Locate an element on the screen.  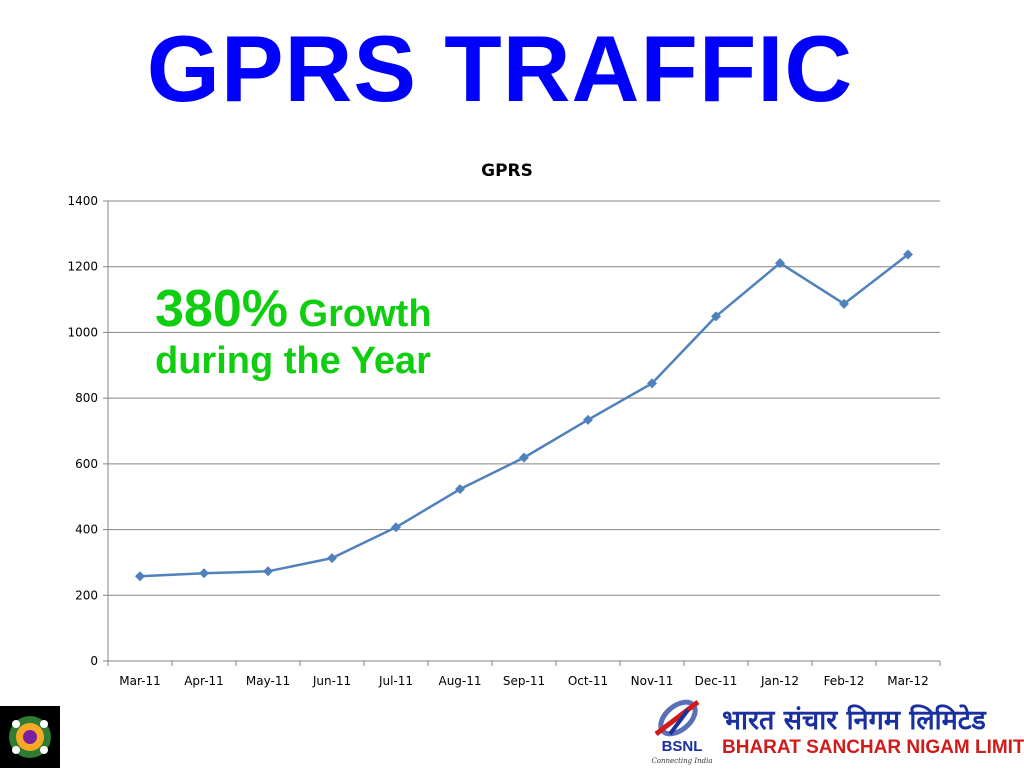
bsnl-tagline: Connecting India is located at coordinates (681, 761).